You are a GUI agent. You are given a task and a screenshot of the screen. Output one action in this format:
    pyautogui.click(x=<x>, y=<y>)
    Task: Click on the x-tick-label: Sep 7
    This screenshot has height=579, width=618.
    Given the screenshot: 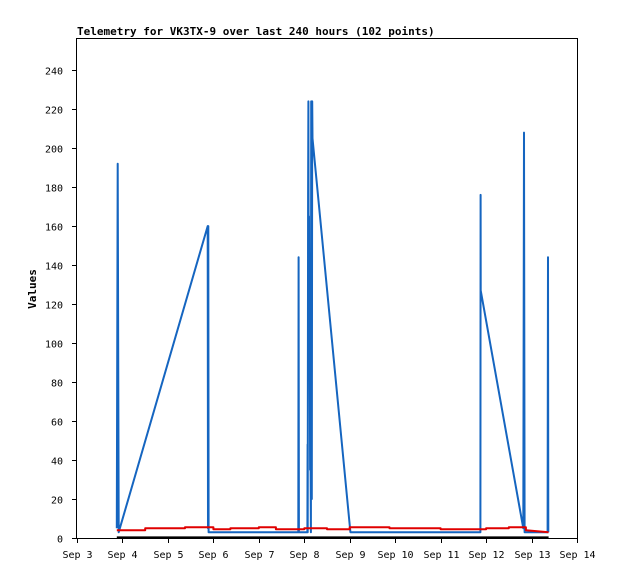 What is the action you would take?
    pyautogui.click(x=259, y=555)
    